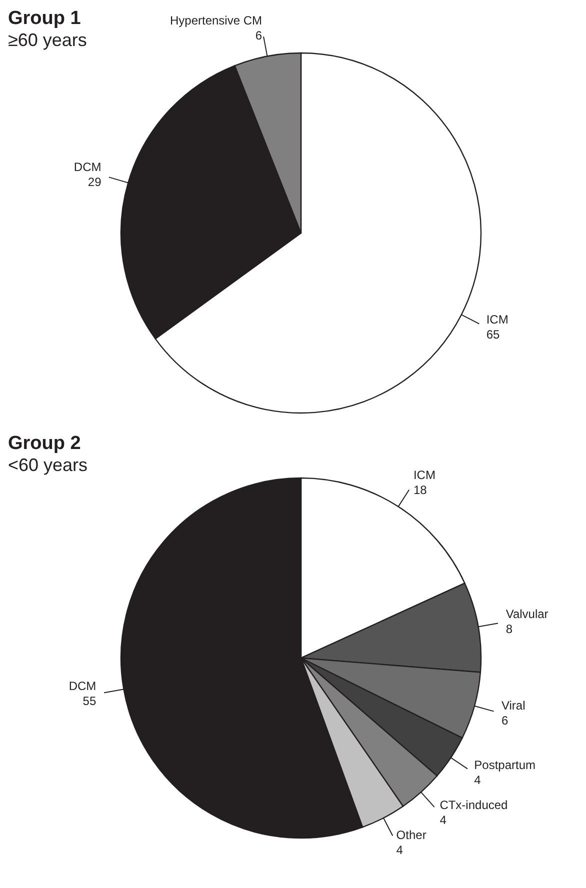 The height and width of the screenshot is (888, 586). I want to click on slice-label: Hypertensive CM, so click(216, 21).